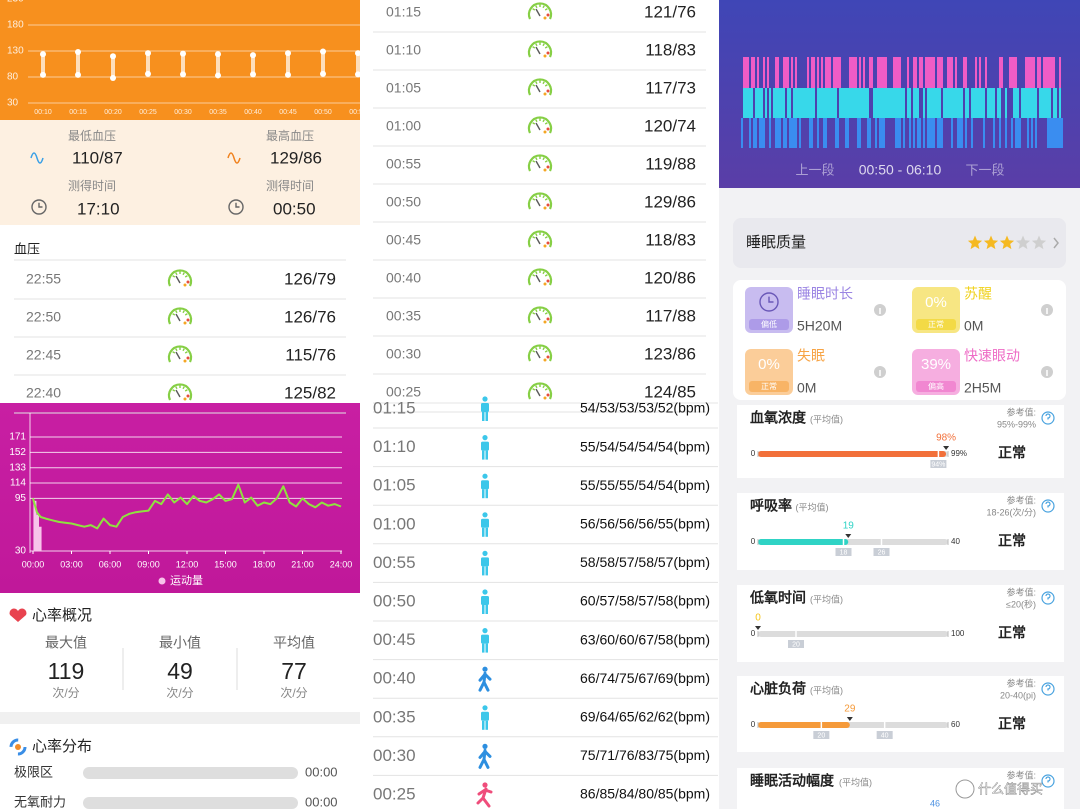  Describe the element at coordinates (1021, 774) in the screenshot. I see `ref-label: 参考值:` at that location.